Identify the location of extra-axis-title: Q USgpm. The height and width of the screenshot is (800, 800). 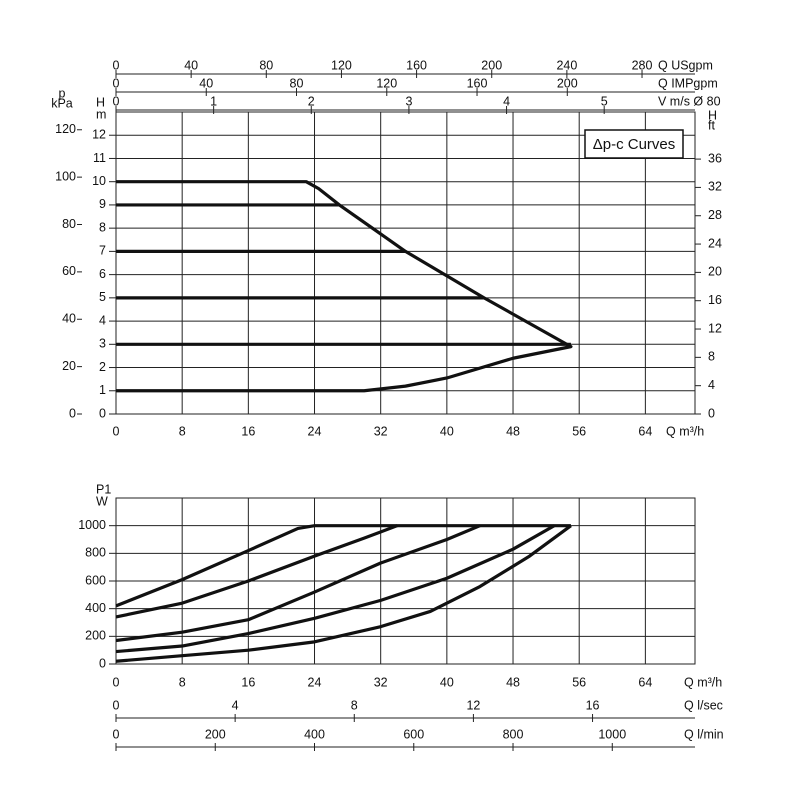
(685, 65).